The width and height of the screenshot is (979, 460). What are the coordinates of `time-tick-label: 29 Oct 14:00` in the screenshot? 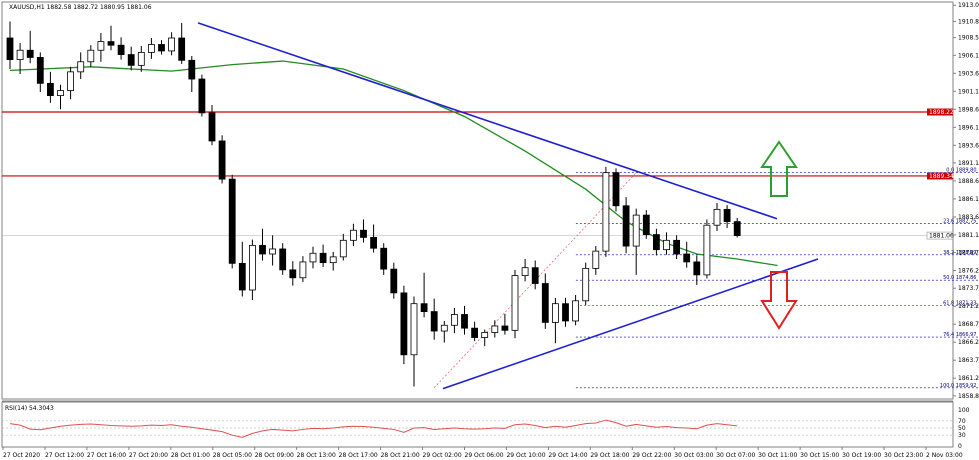 It's located at (567, 455).